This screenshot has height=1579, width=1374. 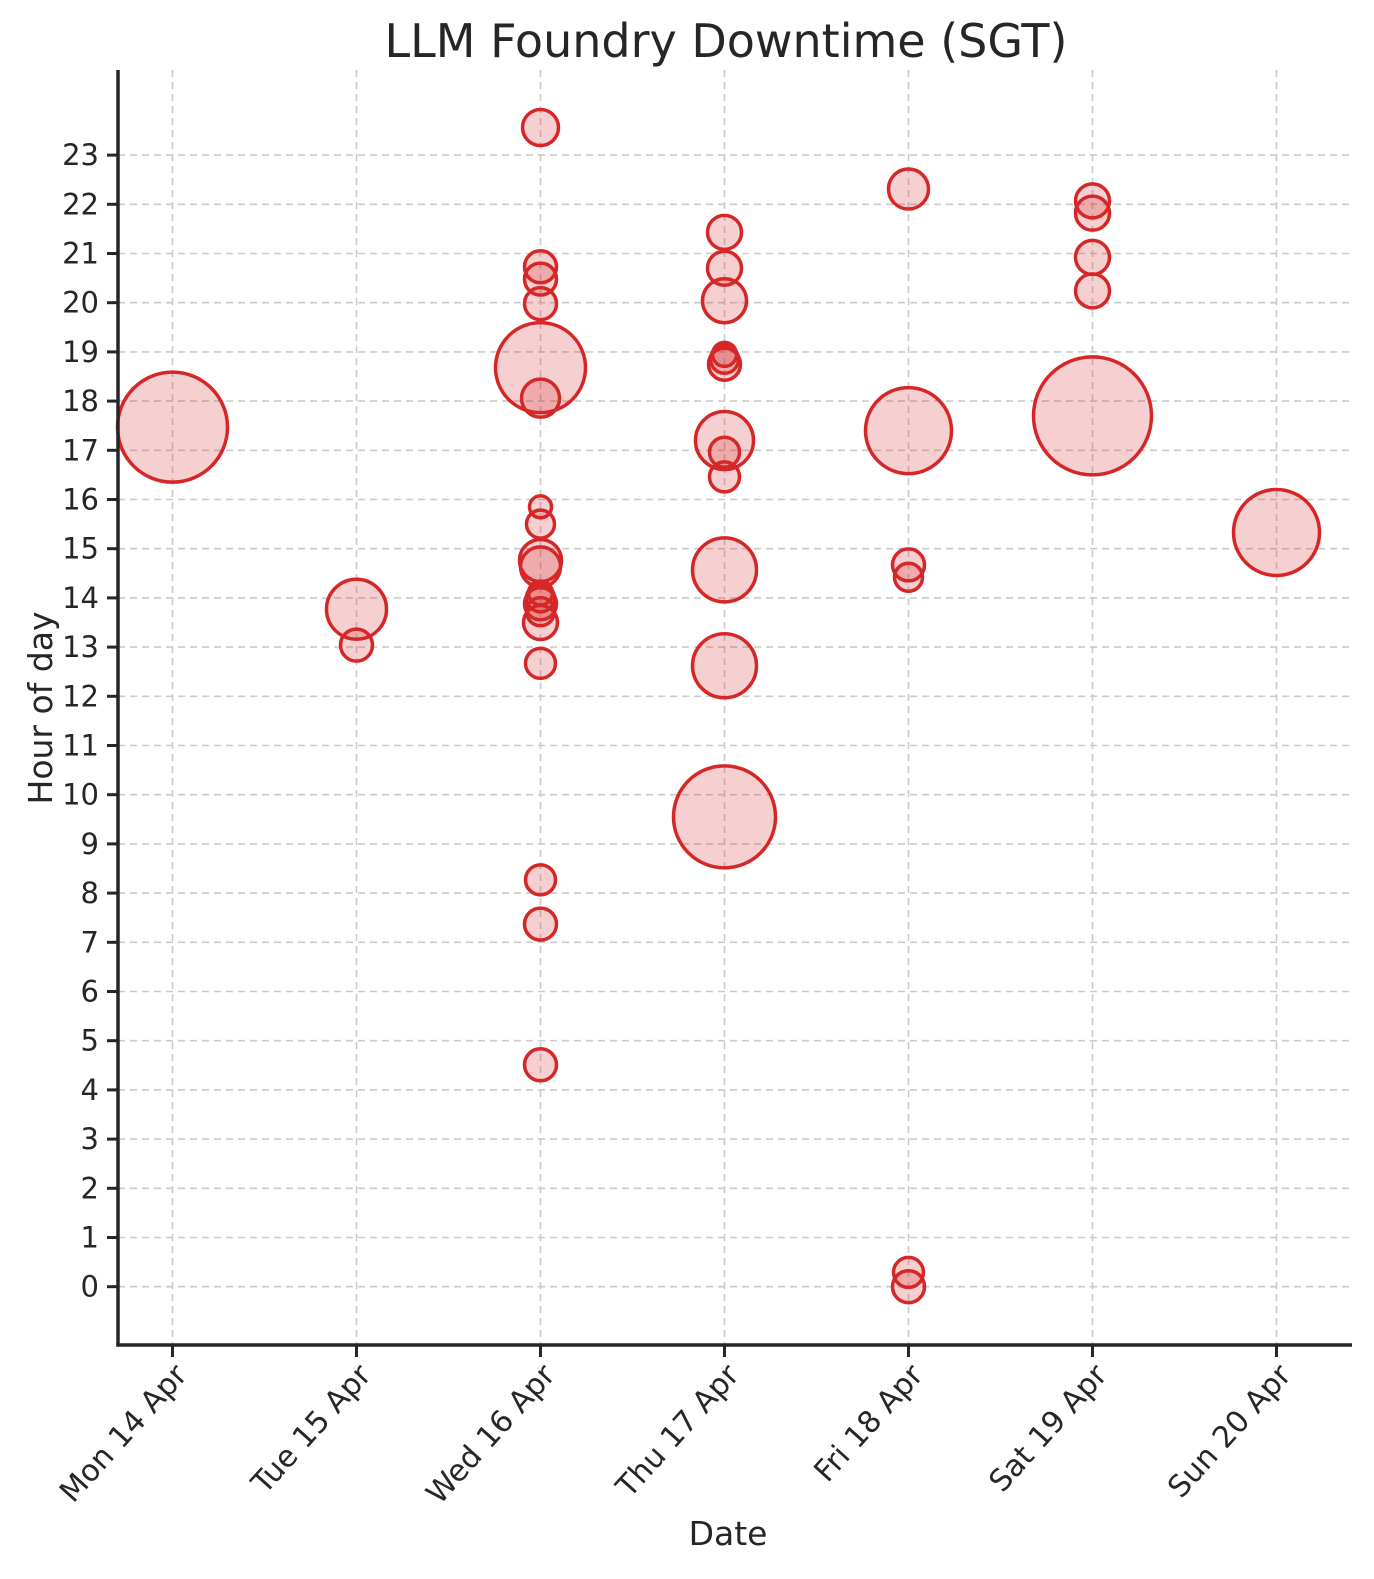 What do you see at coordinates (868, 1423) in the screenshot?
I see `x-tick-label: Fri 18 Apr` at bounding box center [868, 1423].